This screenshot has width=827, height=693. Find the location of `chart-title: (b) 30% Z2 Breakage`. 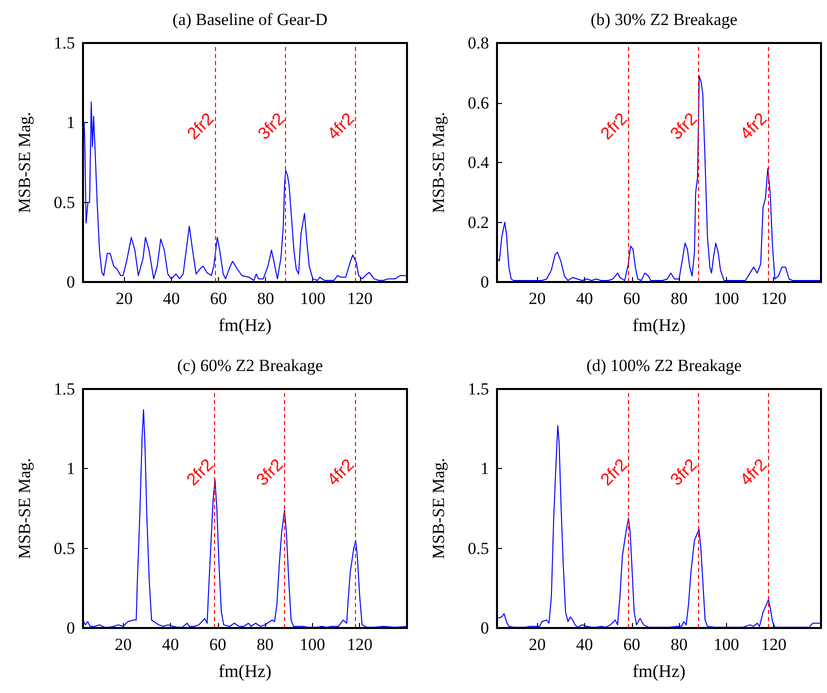

chart-title: (b) 30% Z2 Breakage is located at coordinates (664, 19).